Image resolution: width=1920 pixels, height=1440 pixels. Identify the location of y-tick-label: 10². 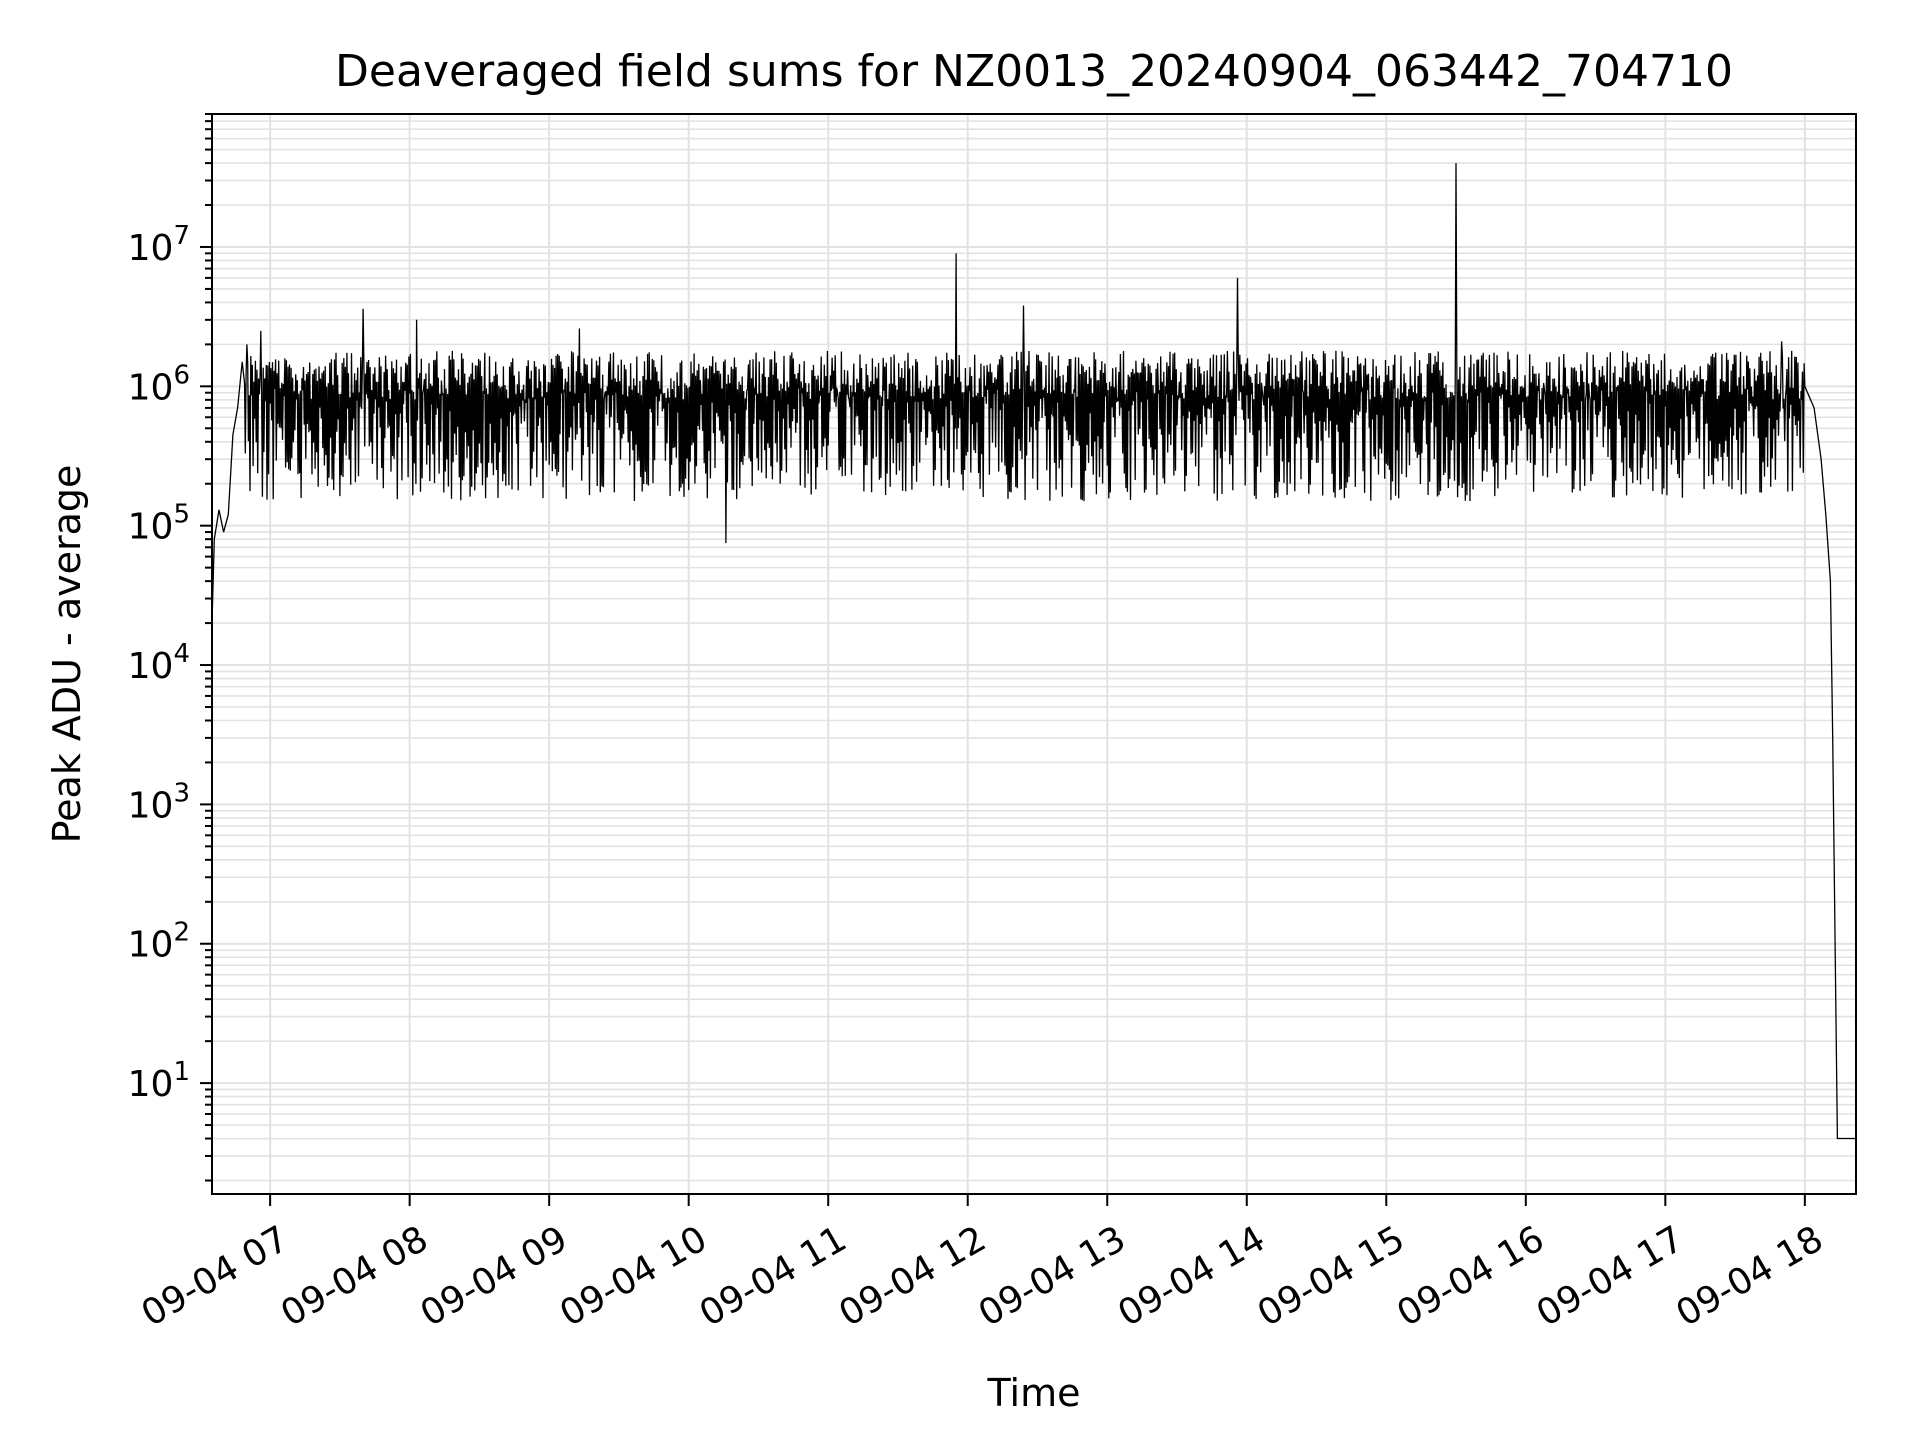
(159, 942).